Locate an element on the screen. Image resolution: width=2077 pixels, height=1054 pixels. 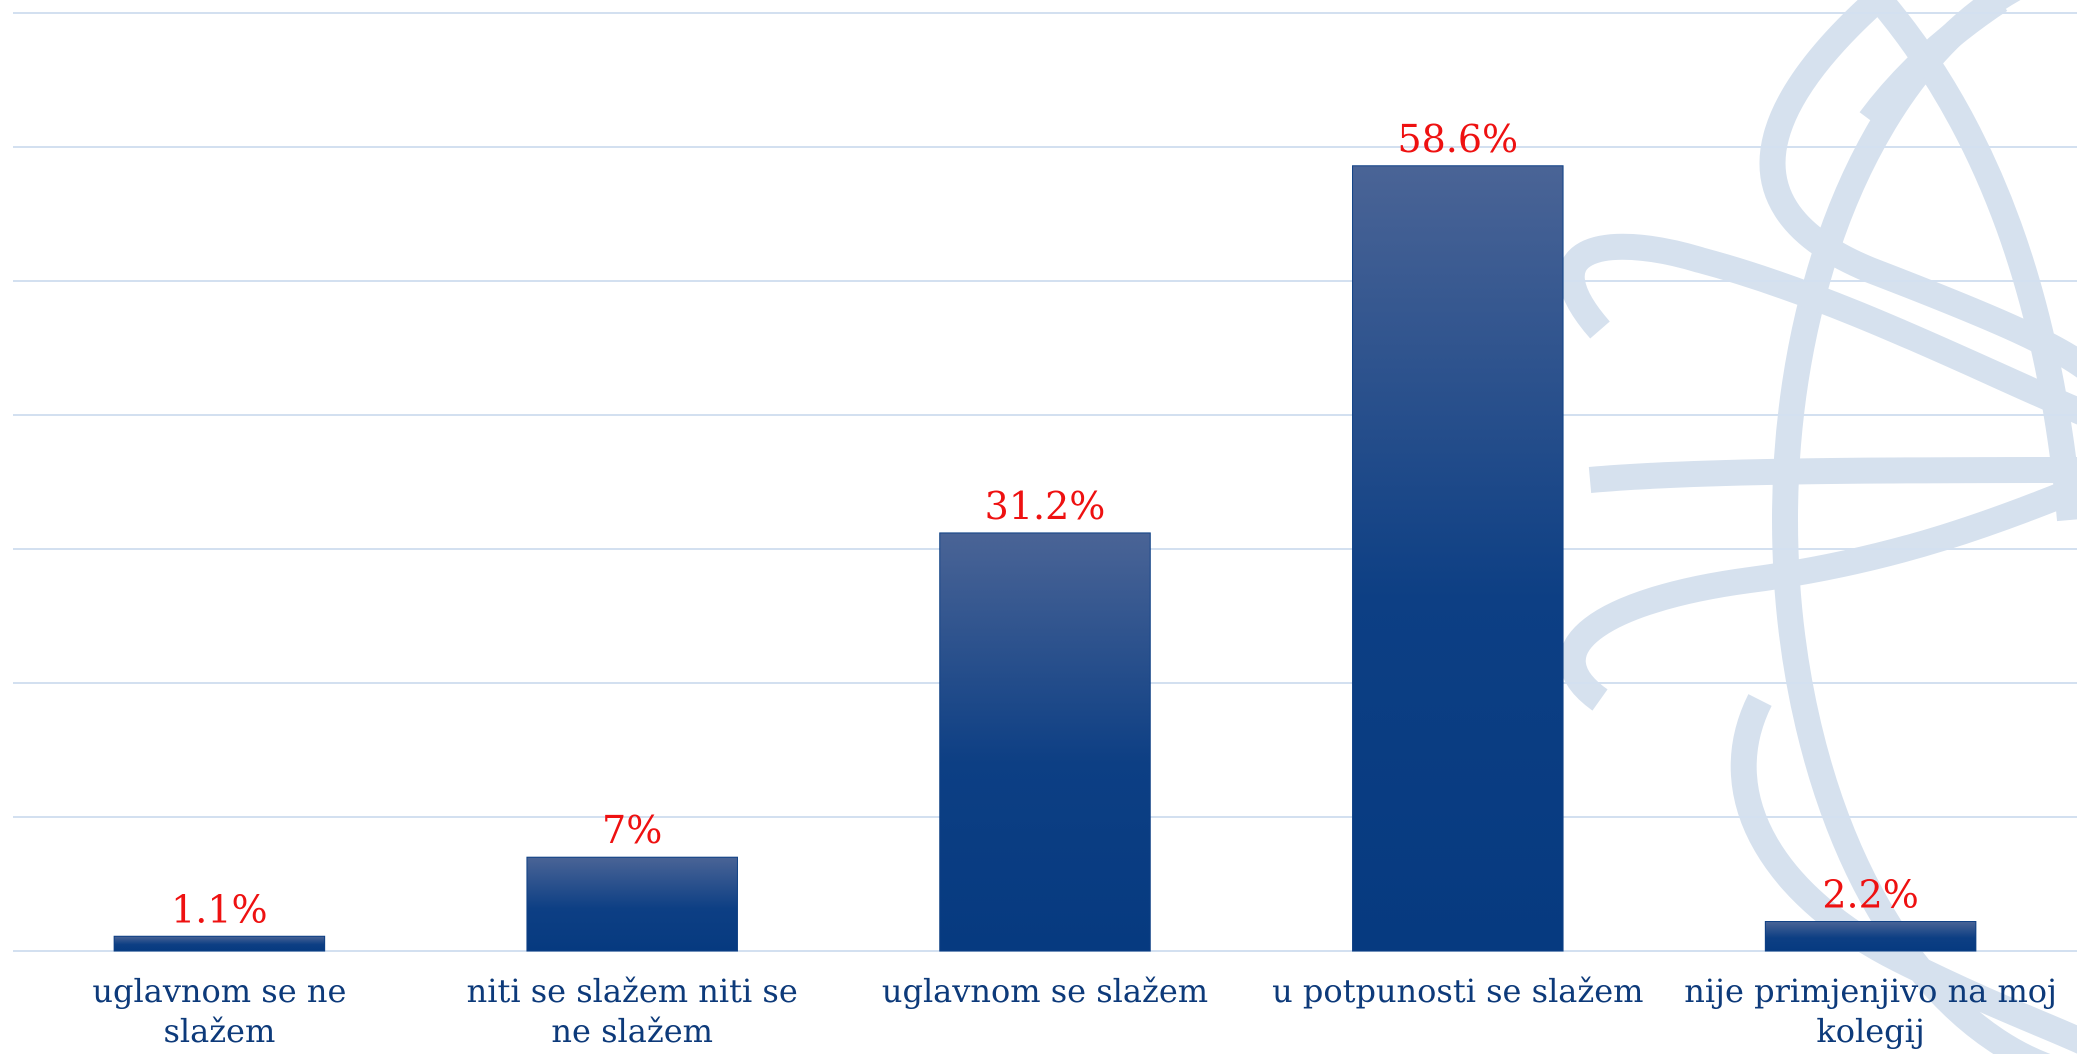
x-tick-label: uglavnom se ne slažem is located at coordinates (219, 1011).